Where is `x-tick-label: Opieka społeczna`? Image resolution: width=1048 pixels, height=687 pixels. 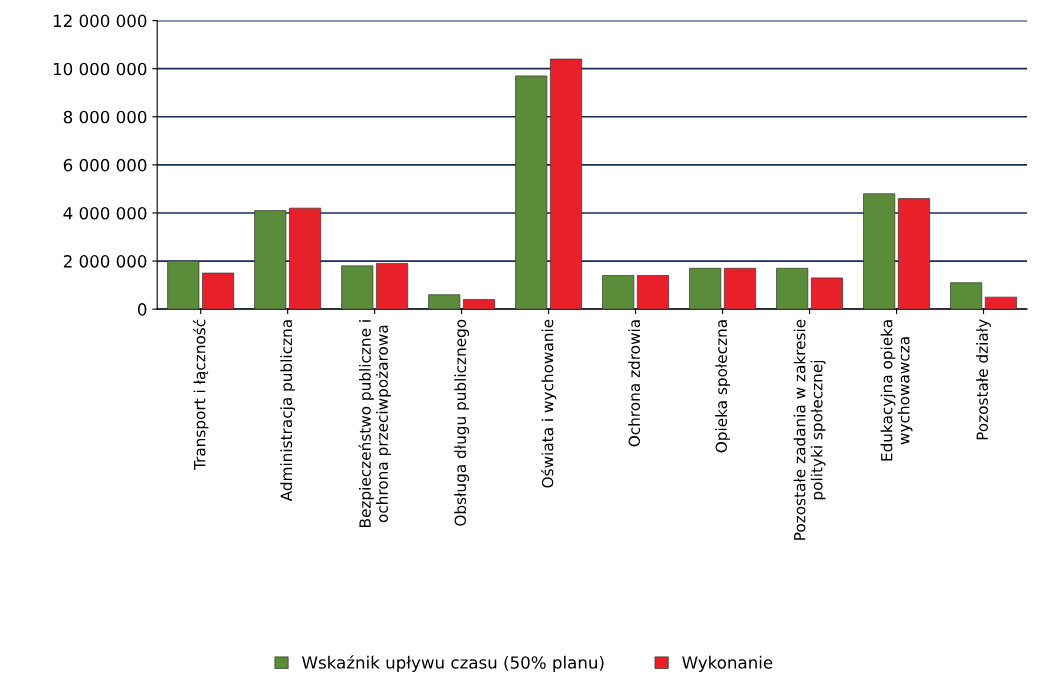 x-tick-label: Opieka społeczna is located at coordinates (722, 386).